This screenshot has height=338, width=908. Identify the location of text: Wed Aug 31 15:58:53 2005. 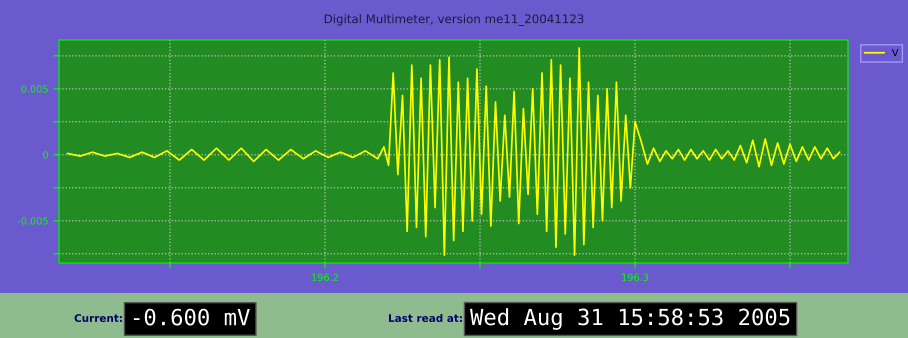
(630, 319).